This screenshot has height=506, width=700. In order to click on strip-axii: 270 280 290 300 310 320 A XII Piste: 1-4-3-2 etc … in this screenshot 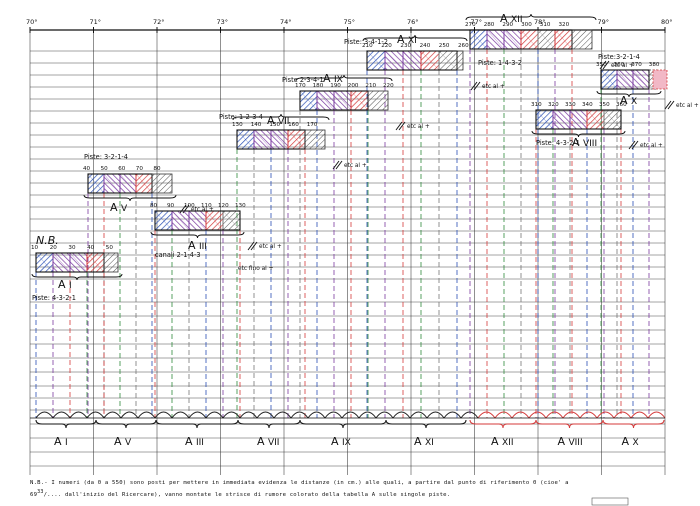, I will do `click(549, 41)`.